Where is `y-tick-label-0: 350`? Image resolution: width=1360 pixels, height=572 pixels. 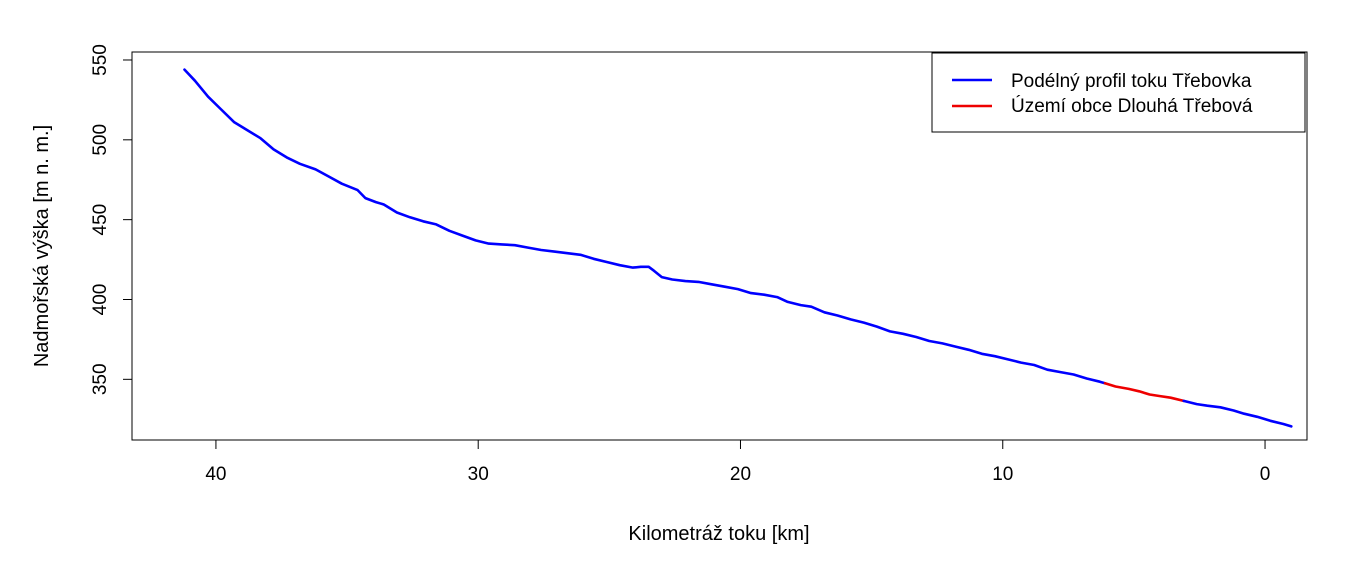
y-tick-label-0: 350 is located at coordinates (100, 379).